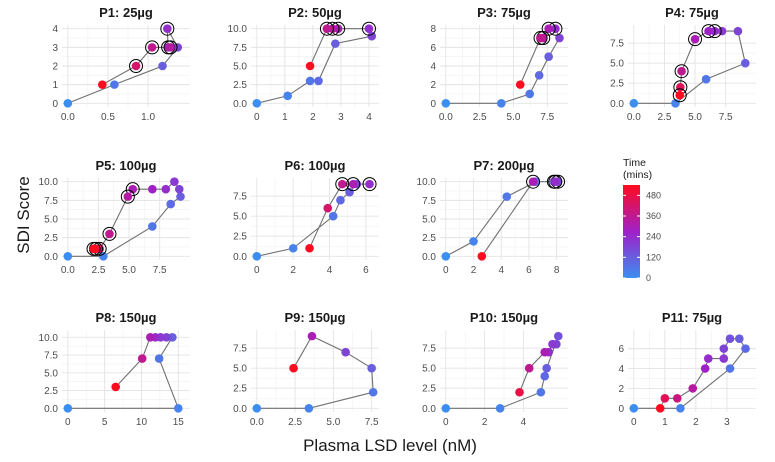 The width and height of the screenshot is (775, 462). I want to click on y-tick-label: 8, so click(433, 29).